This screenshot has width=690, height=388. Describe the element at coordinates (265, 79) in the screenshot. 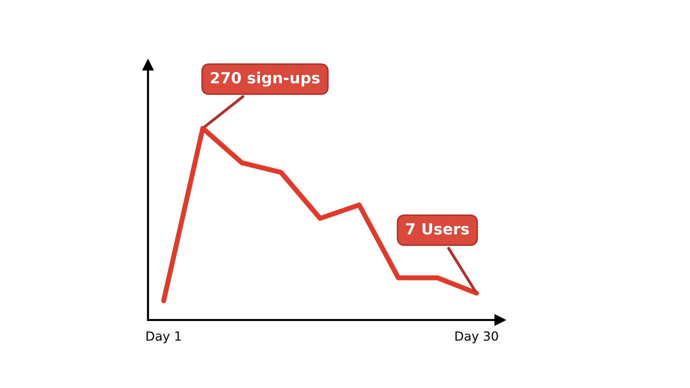

I see `text: 270 sign-ups` at that location.